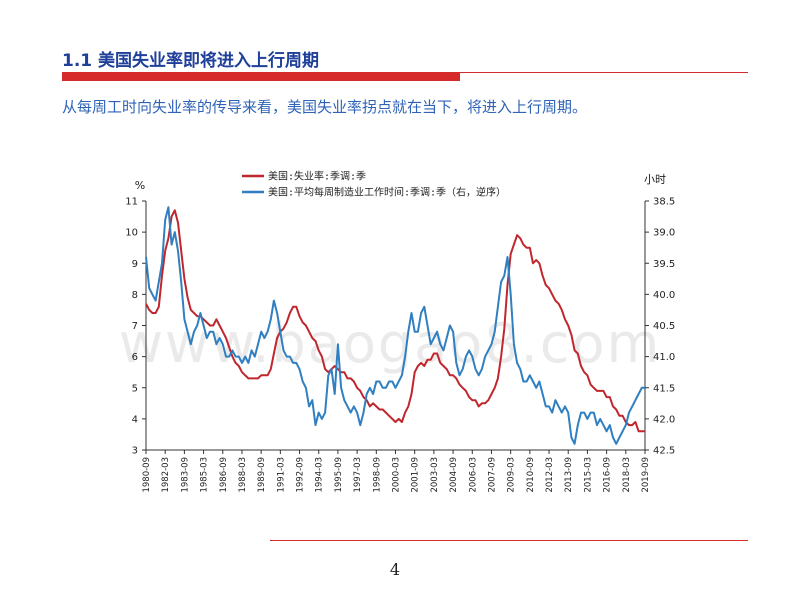  Describe the element at coordinates (262, 475) in the screenshot. I see `x-tick-label: 1989-09` at that location.